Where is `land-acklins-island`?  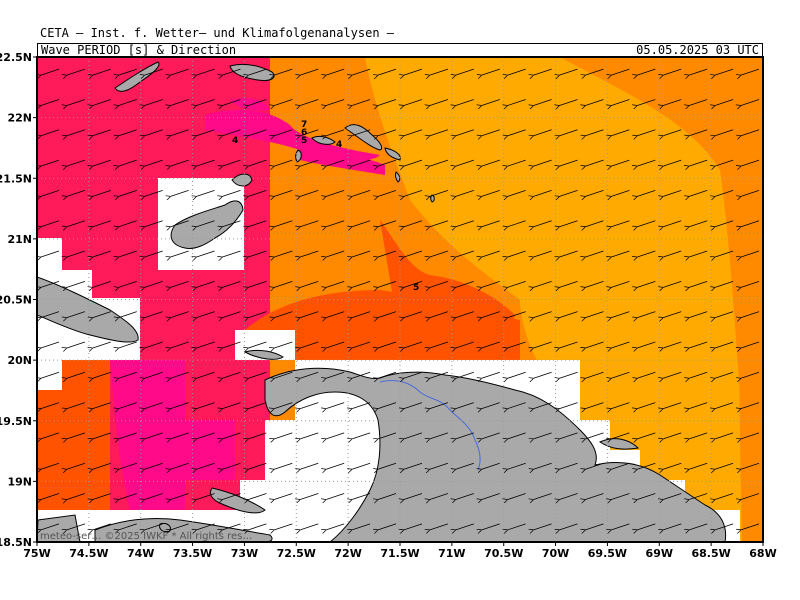
land-acklins-island is located at coordinates (207, 224).